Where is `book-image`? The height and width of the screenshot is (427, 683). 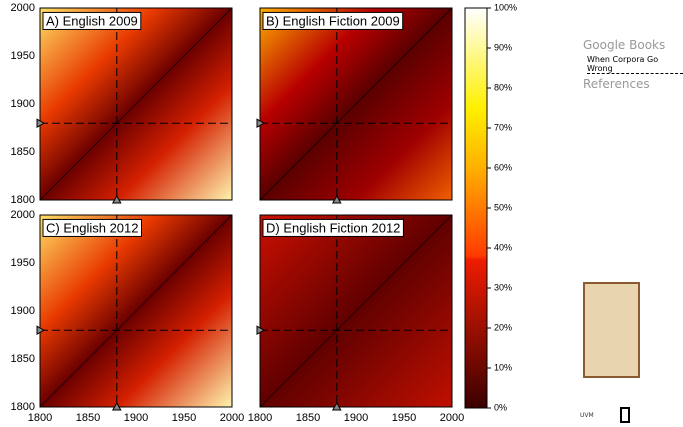
book-image is located at coordinates (611, 330).